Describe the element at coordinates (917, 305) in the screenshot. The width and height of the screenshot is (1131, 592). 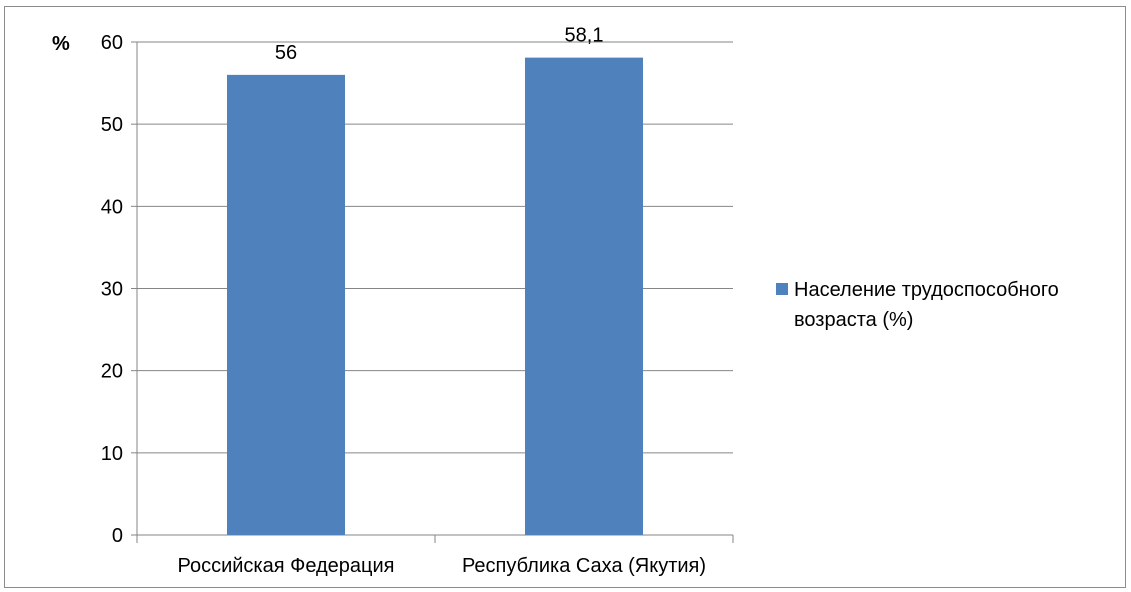
I see `legend: Население трудоспособного возраста (%)` at that location.